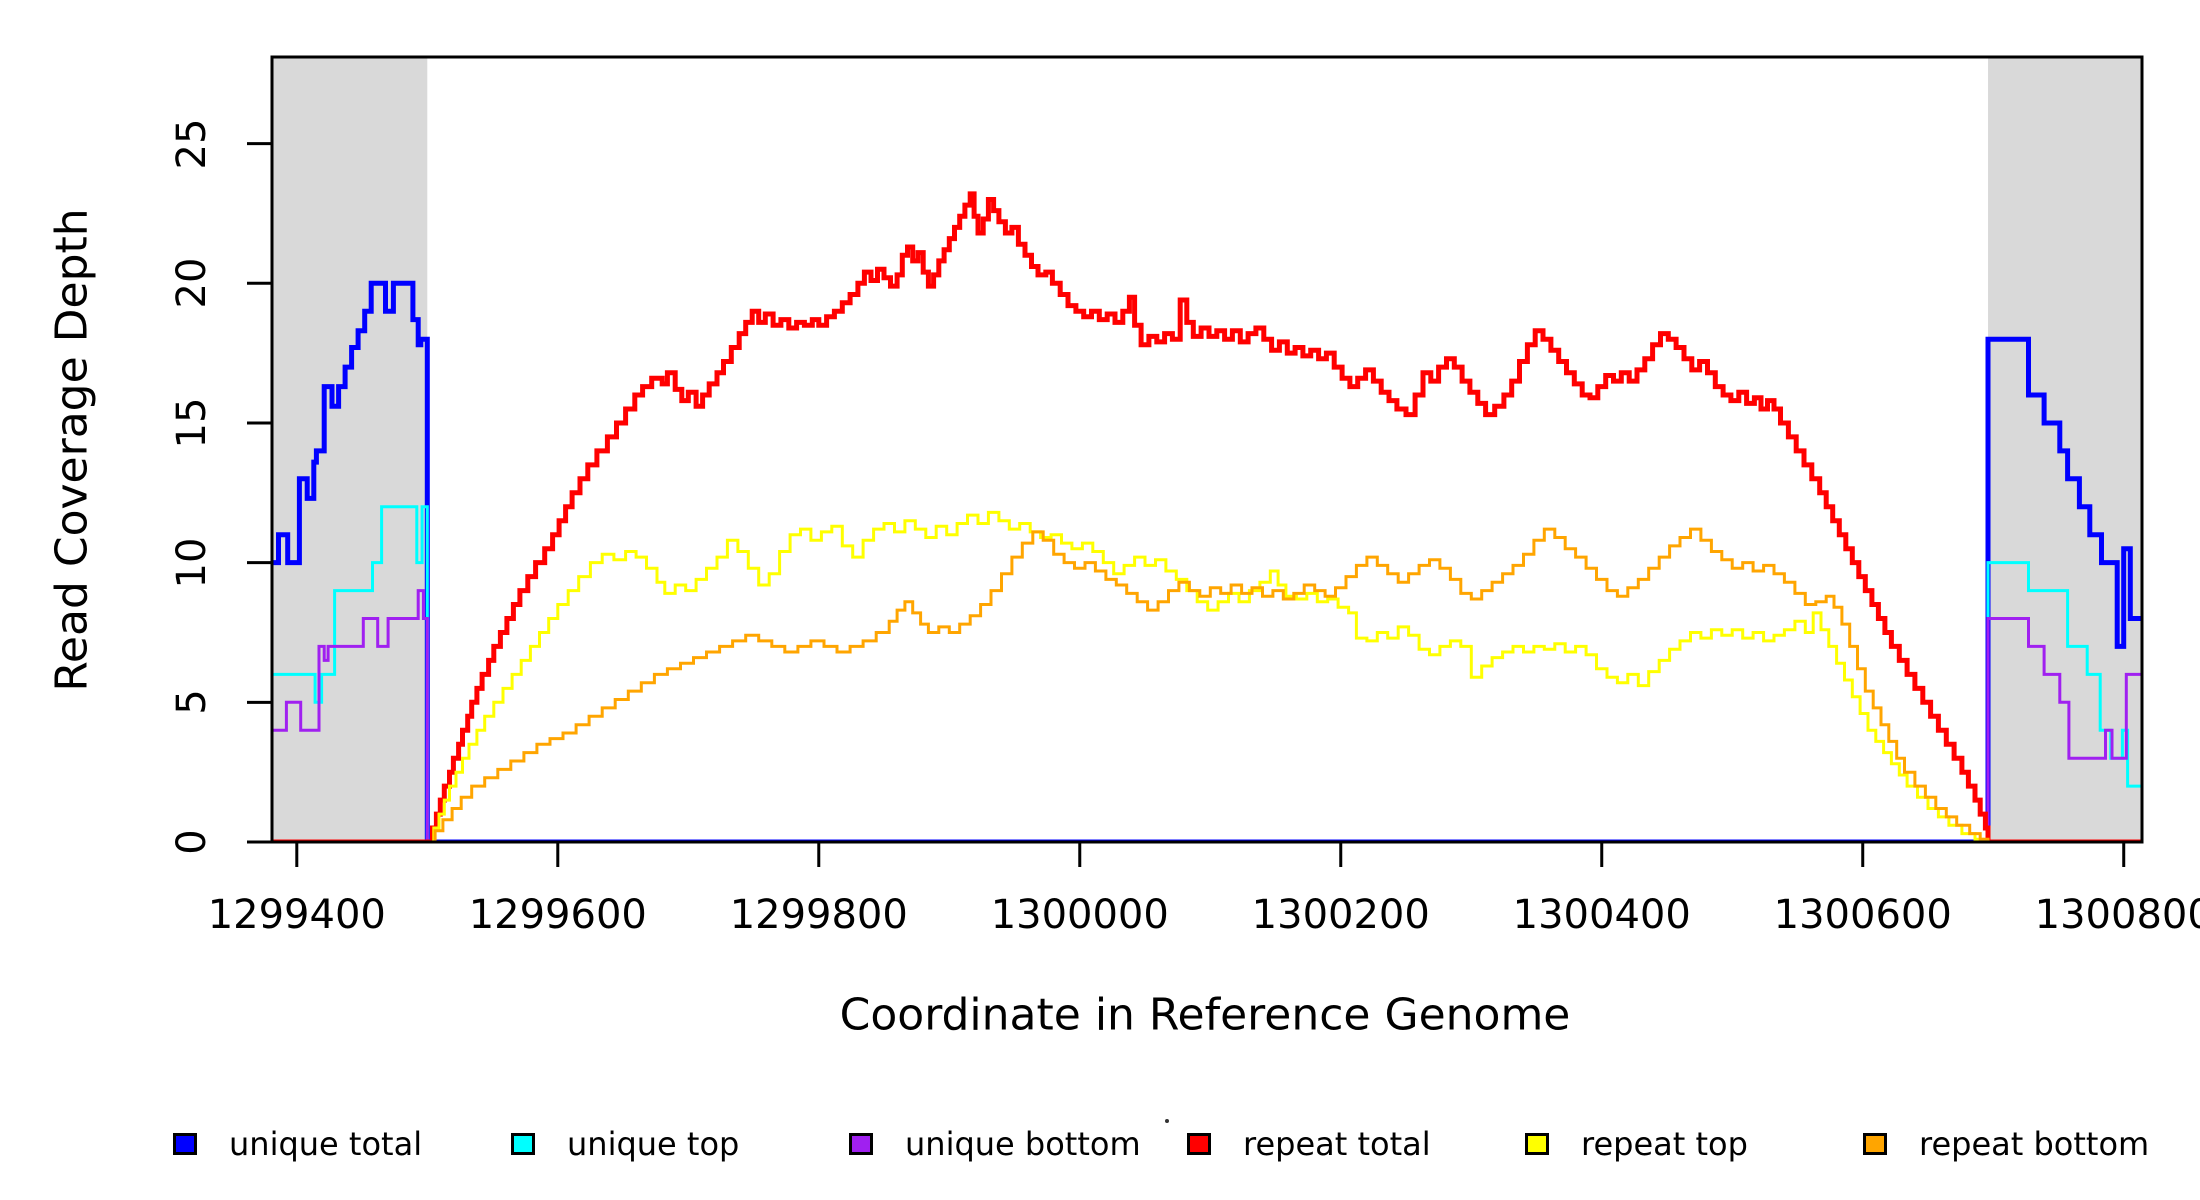 Image resolution: width=2200 pixels, height=1200 pixels. Describe the element at coordinates (1340, 915) in the screenshot. I see `x-tick-label: 1300200` at that location.